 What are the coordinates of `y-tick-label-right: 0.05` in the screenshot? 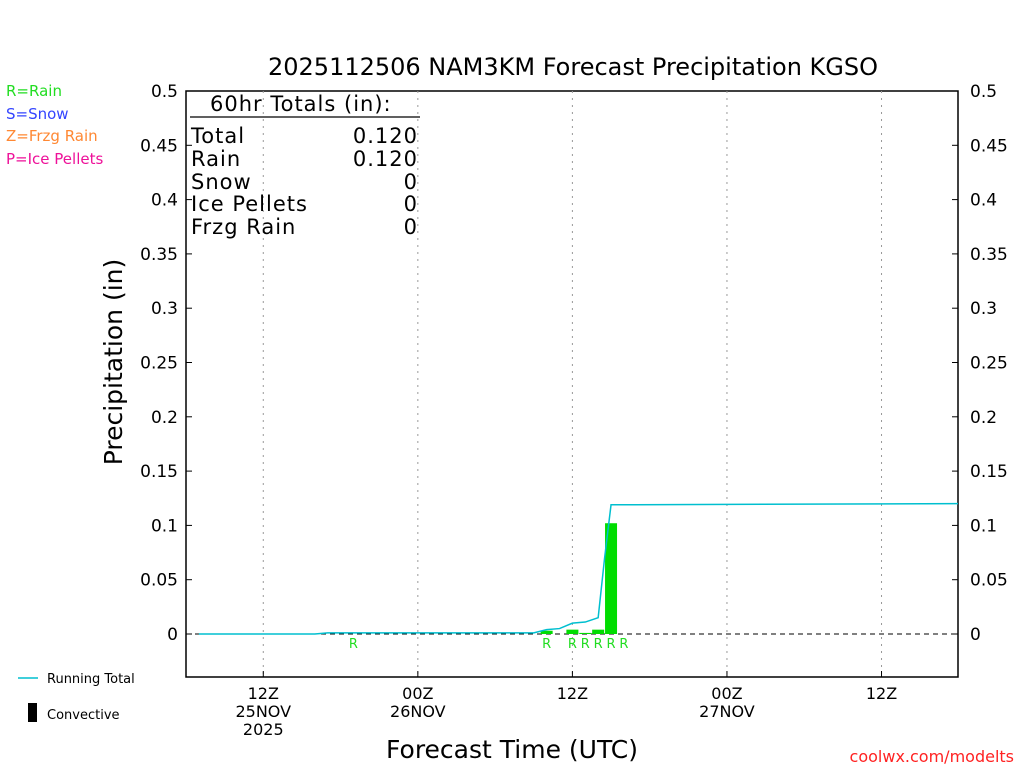 It's located at (989, 581).